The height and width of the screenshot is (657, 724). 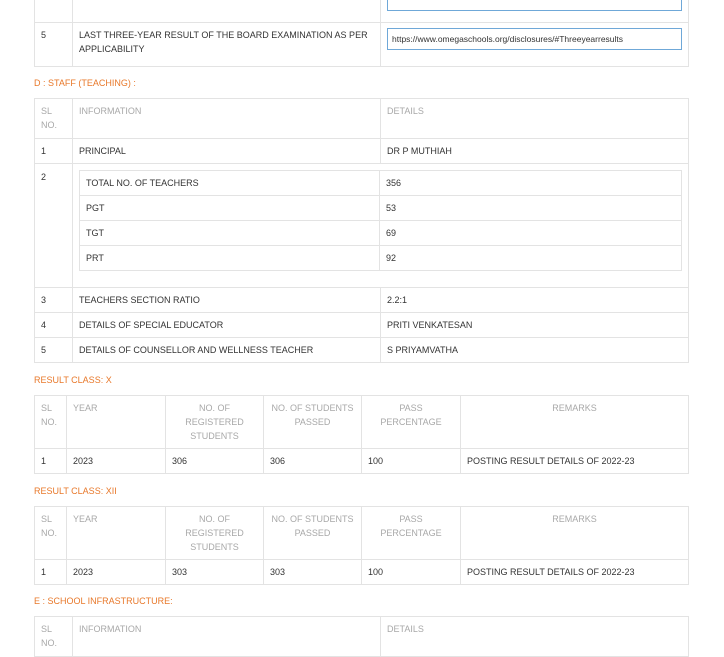 What do you see at coordinates (534, 5) in the screenshot?
I see `link-box` at bounding box center [534, 5].